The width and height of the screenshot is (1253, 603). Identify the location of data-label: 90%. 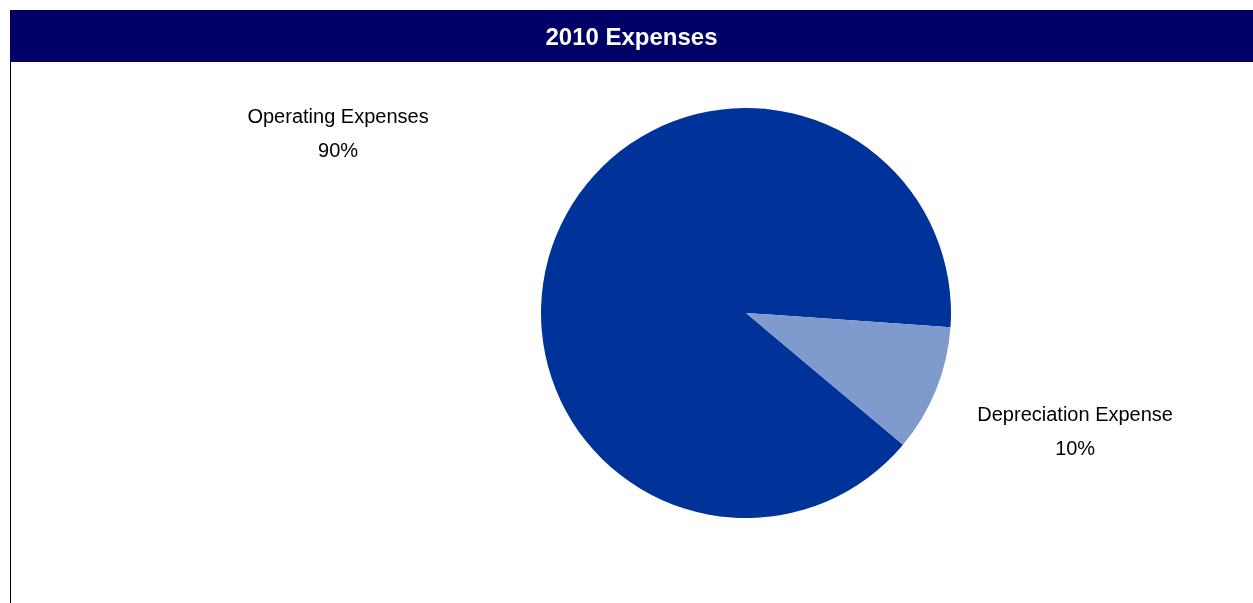
(338, 150).